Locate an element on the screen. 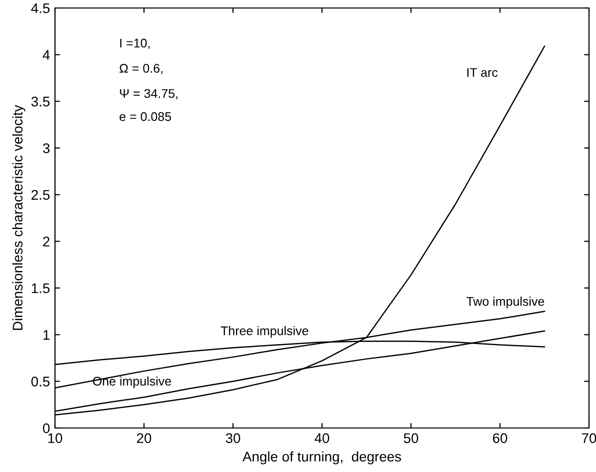 This screenshot has width=596, height=472. y-tick-label: 3.5 is located at coordinates (40, 101).